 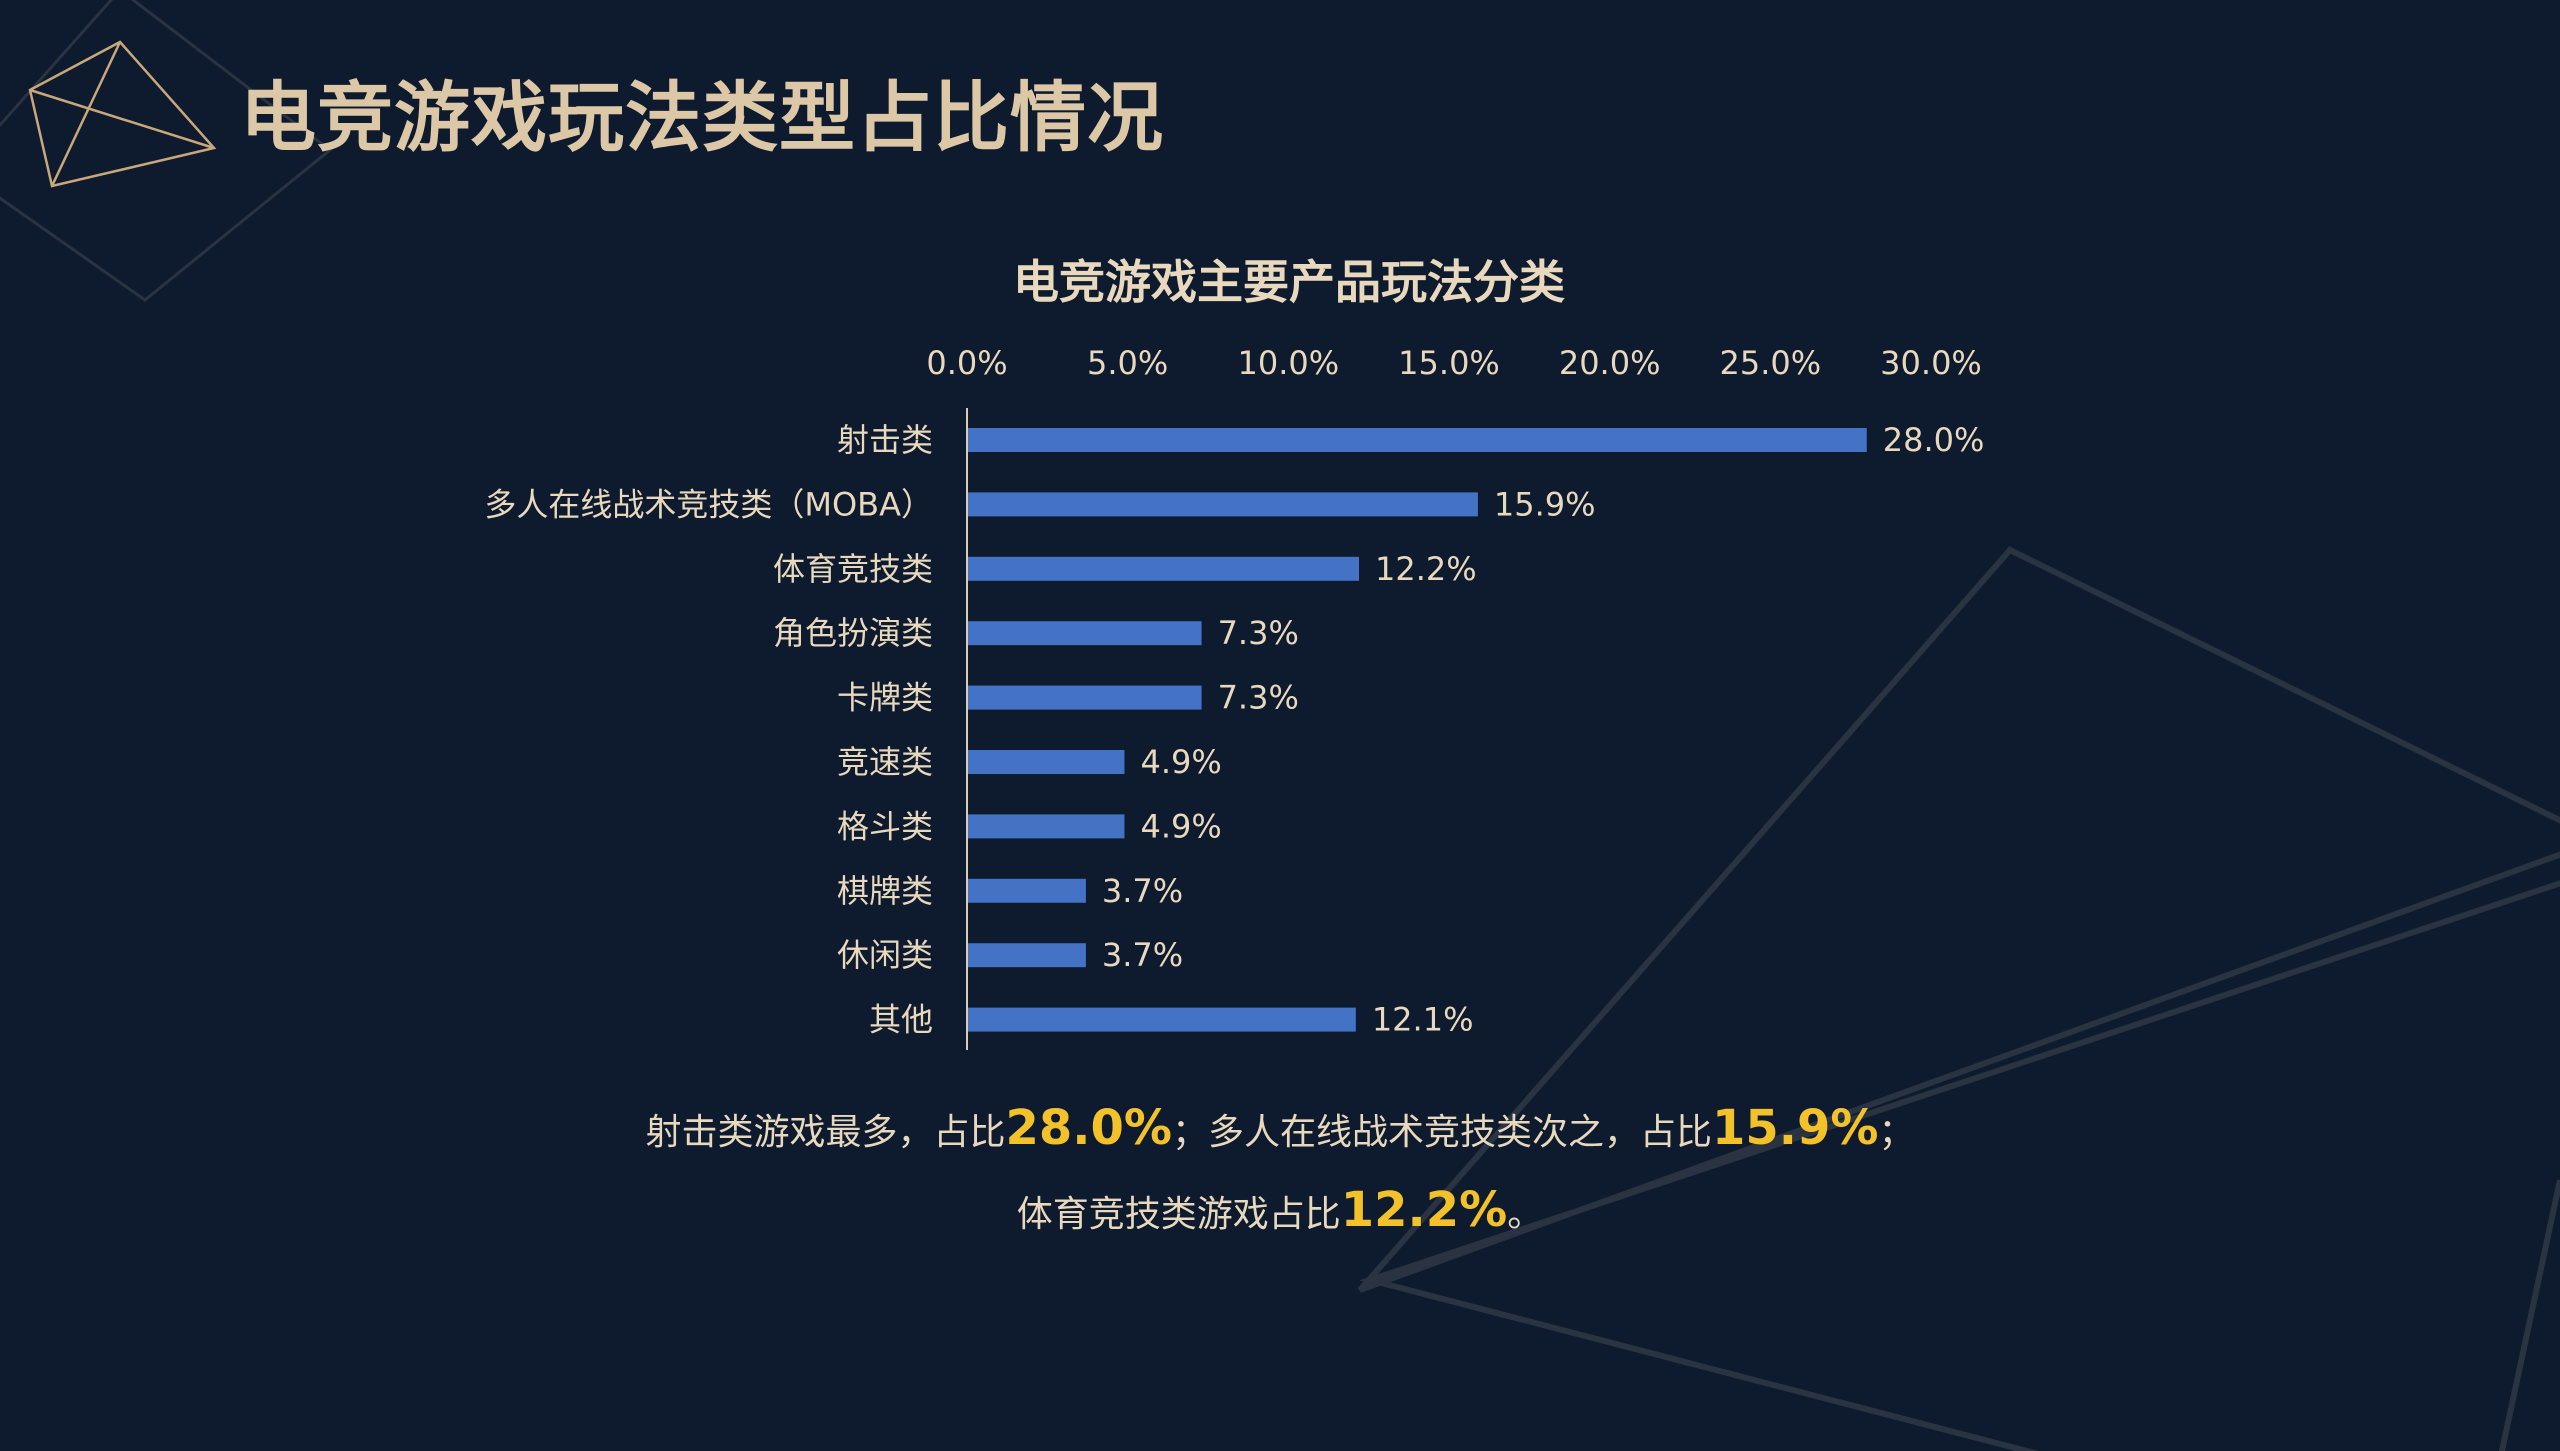 I want to click on logo-triangle-icon, so click(x=122, y=114).